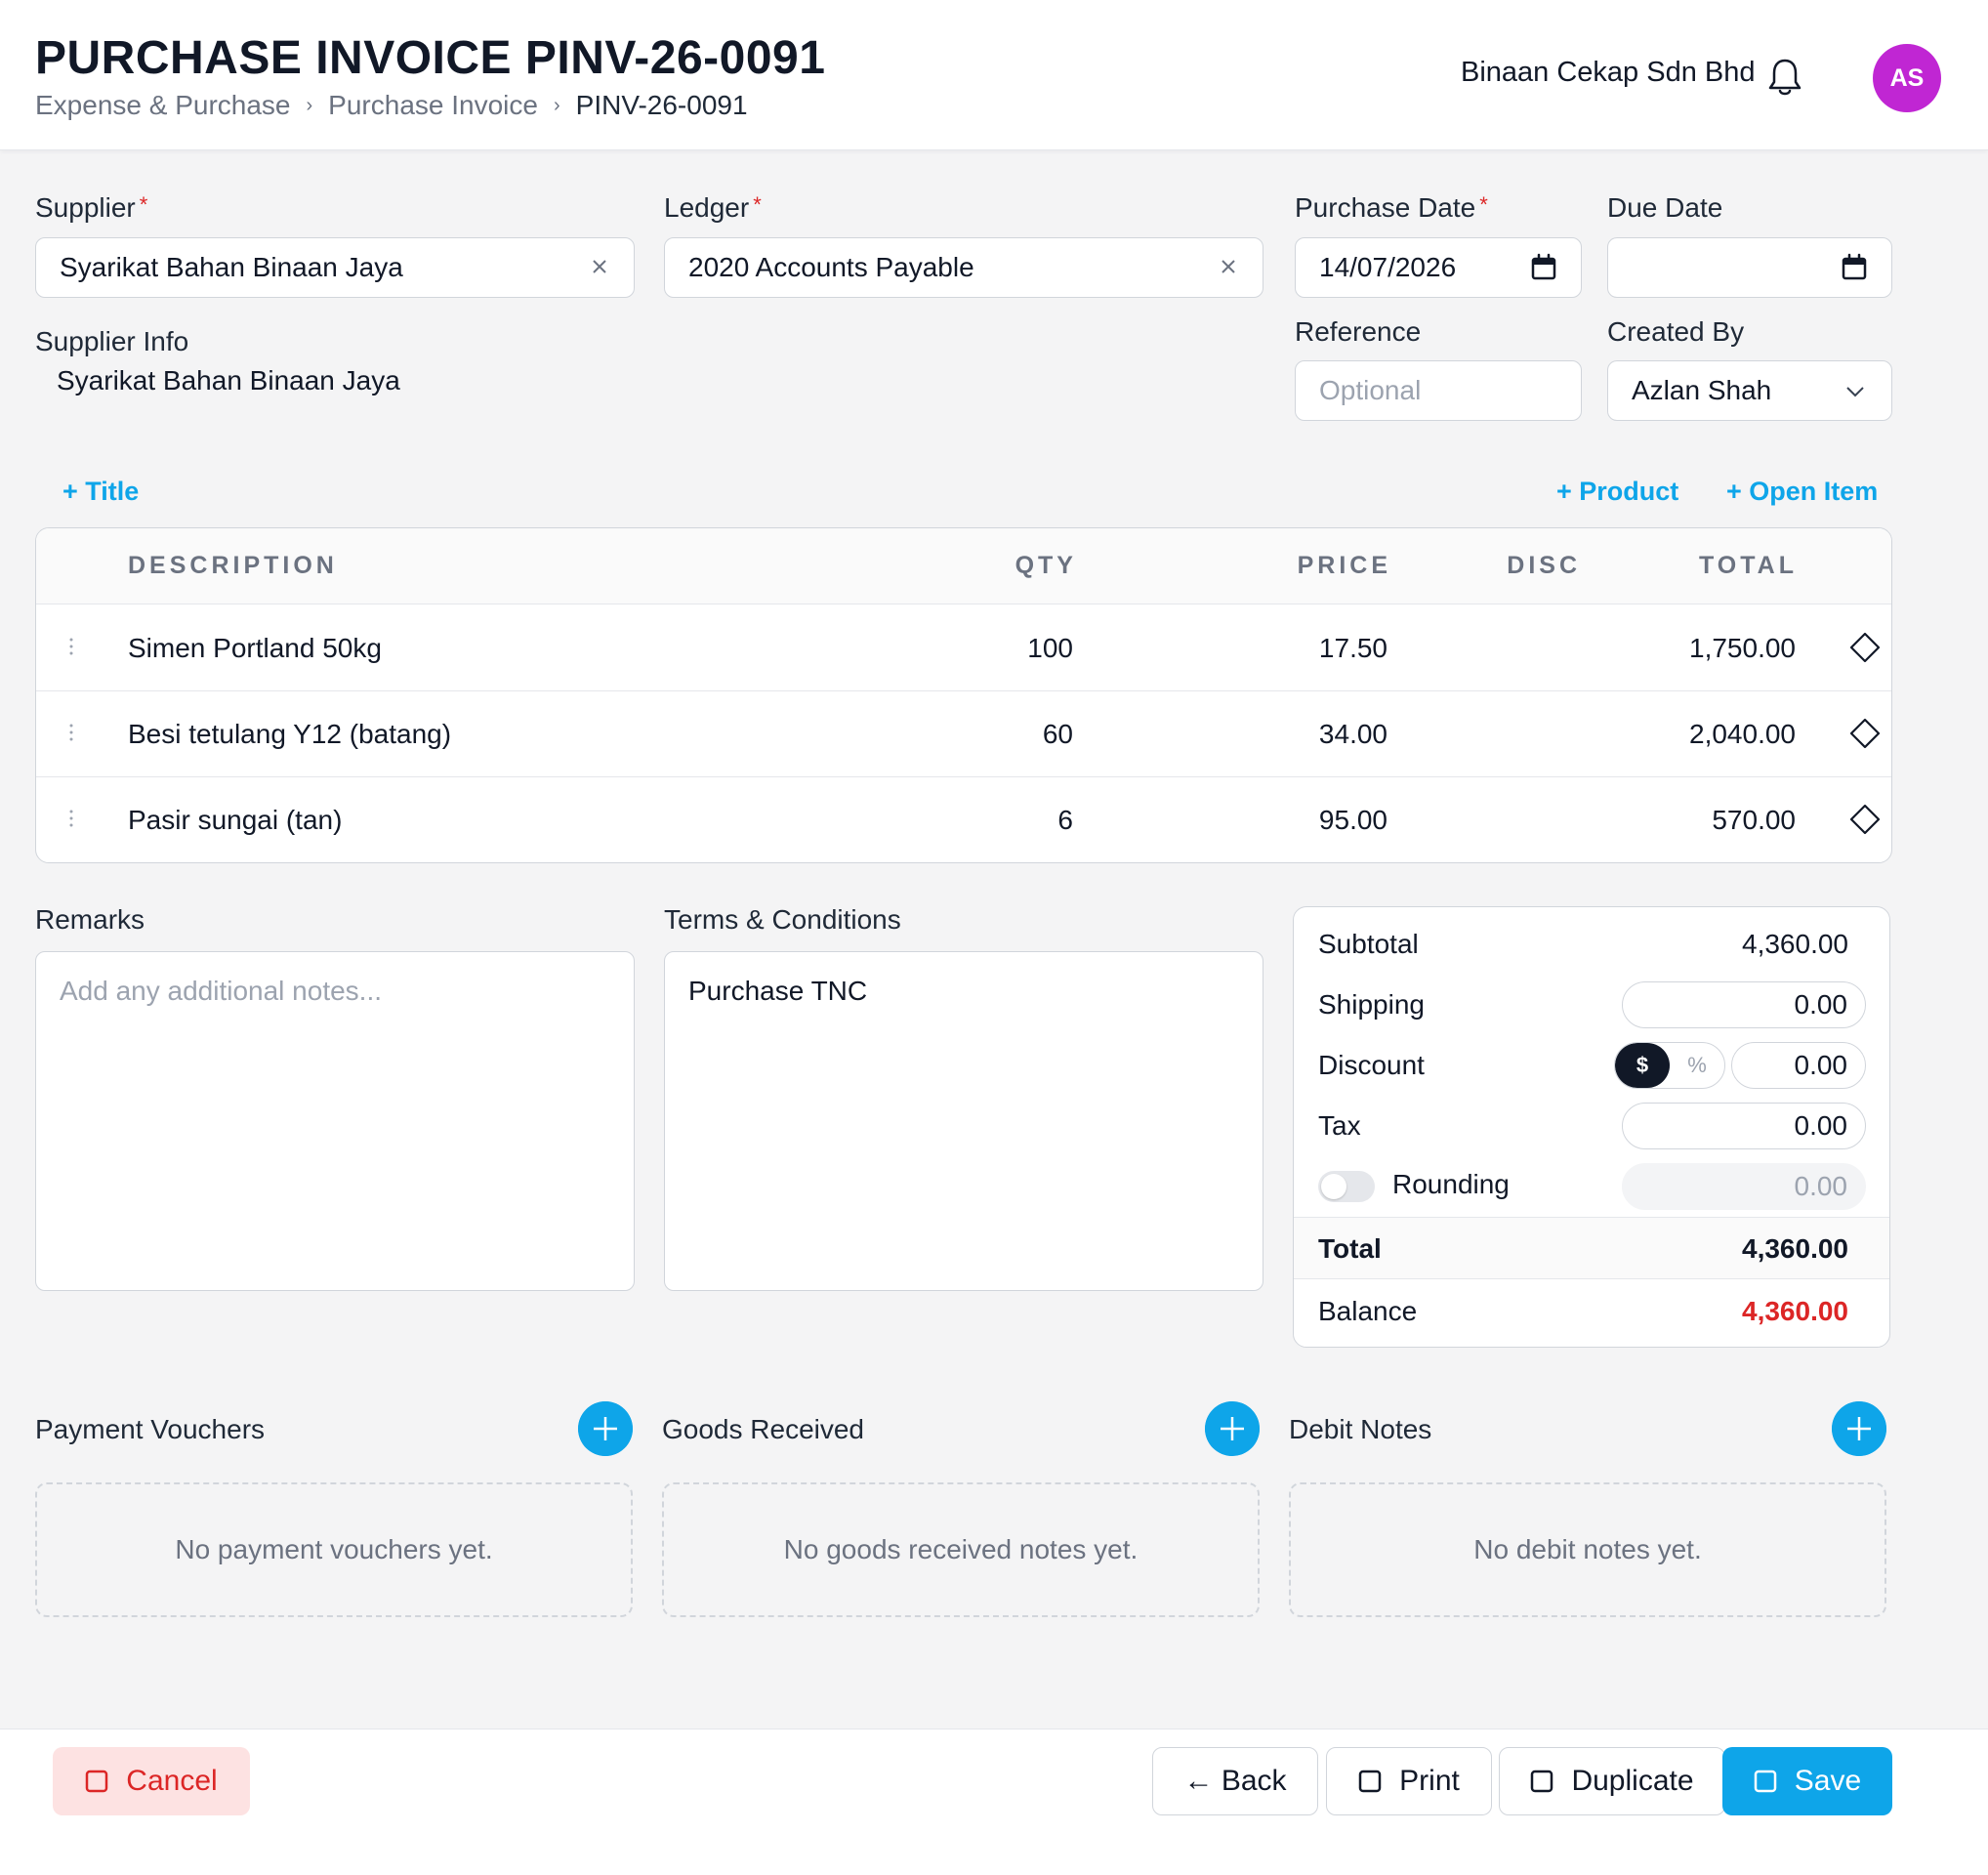 This screenshot has width=1988, height=1875. I want to click on reference-input: Optional, so click(1438, 390).